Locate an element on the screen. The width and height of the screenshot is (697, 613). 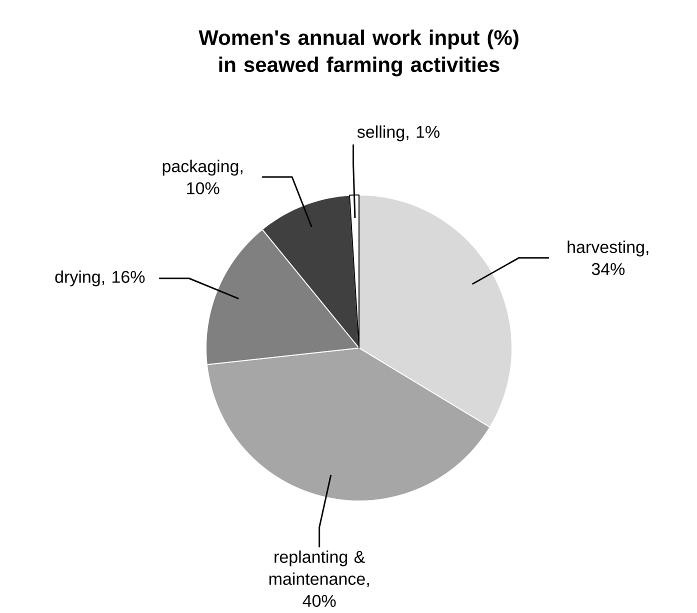
slice-label: replanting & maintenance is located at coordinates (317, 567).